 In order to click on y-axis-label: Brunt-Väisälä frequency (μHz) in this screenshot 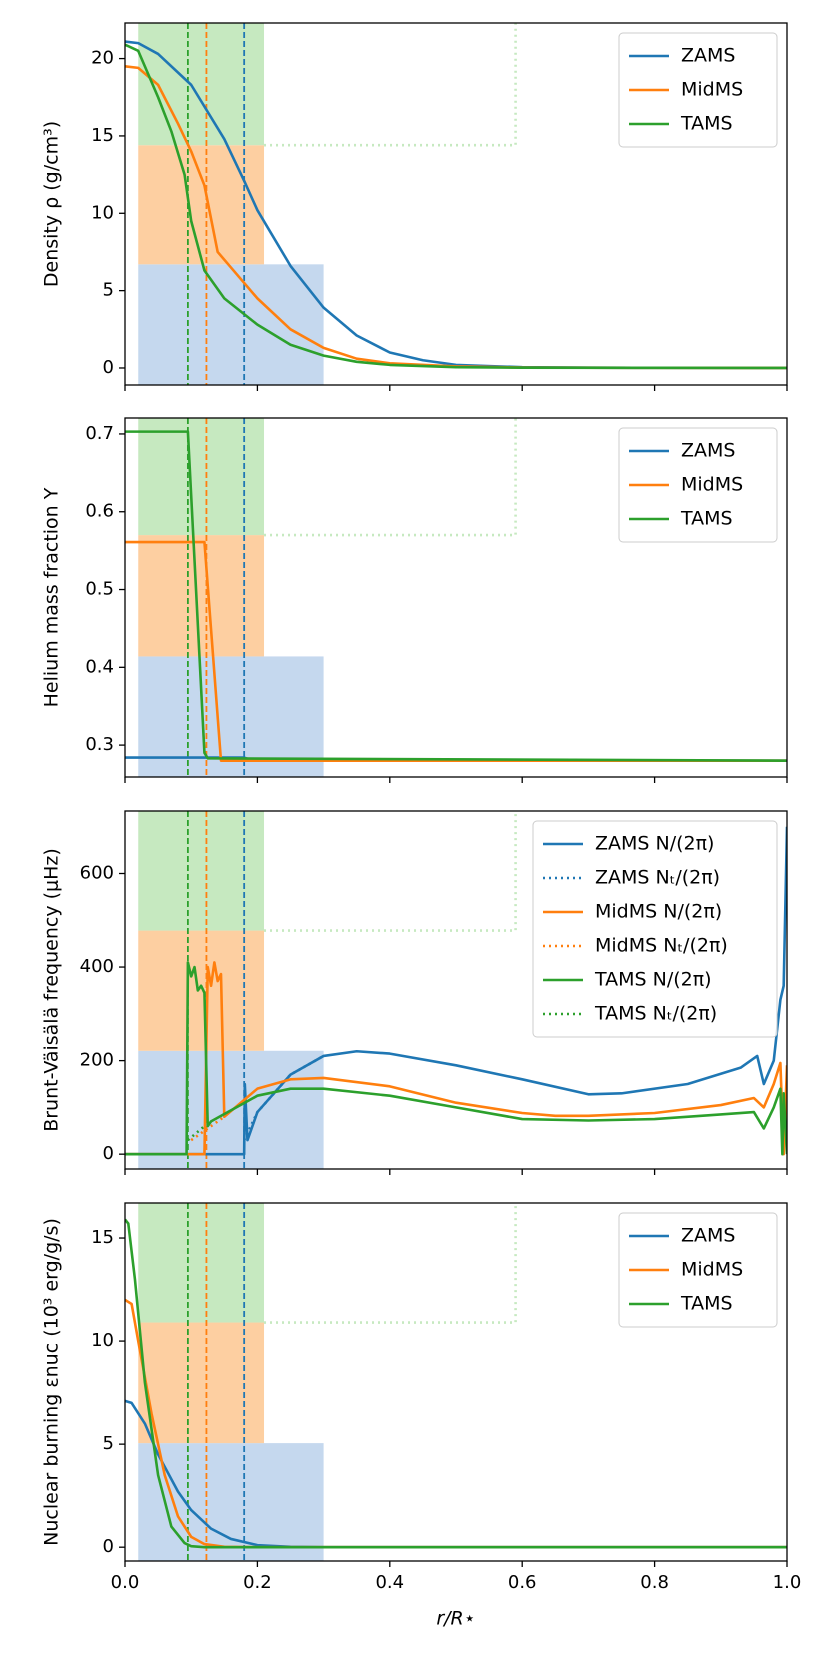, I will do `click(52, 990)`.